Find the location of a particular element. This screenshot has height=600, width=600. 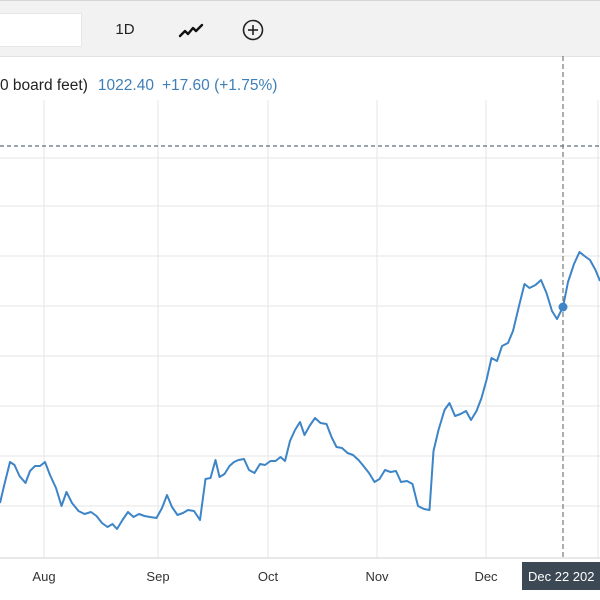

interval-button: 1D is located at coordinates (125, 29).